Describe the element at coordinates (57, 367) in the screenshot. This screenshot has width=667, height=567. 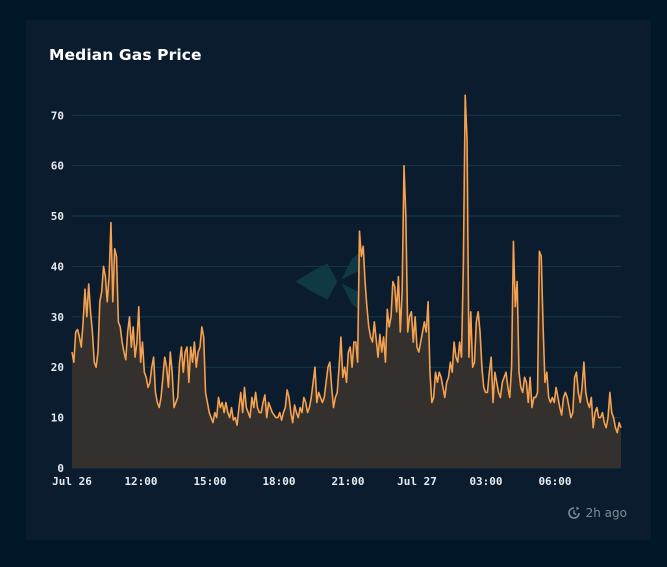
I see `y-tick-label: 20` at that location.